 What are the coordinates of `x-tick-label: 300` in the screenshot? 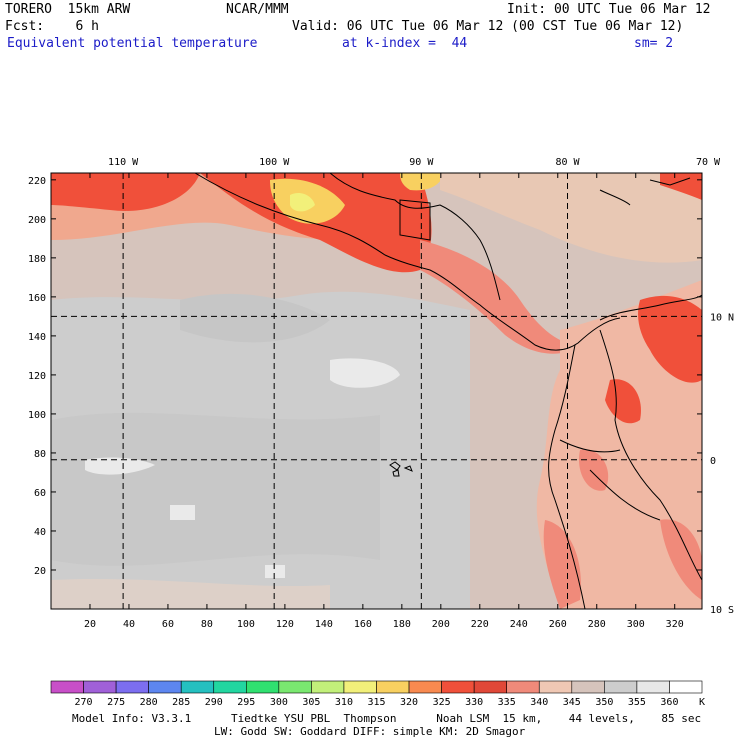 It's located at (636, 624).